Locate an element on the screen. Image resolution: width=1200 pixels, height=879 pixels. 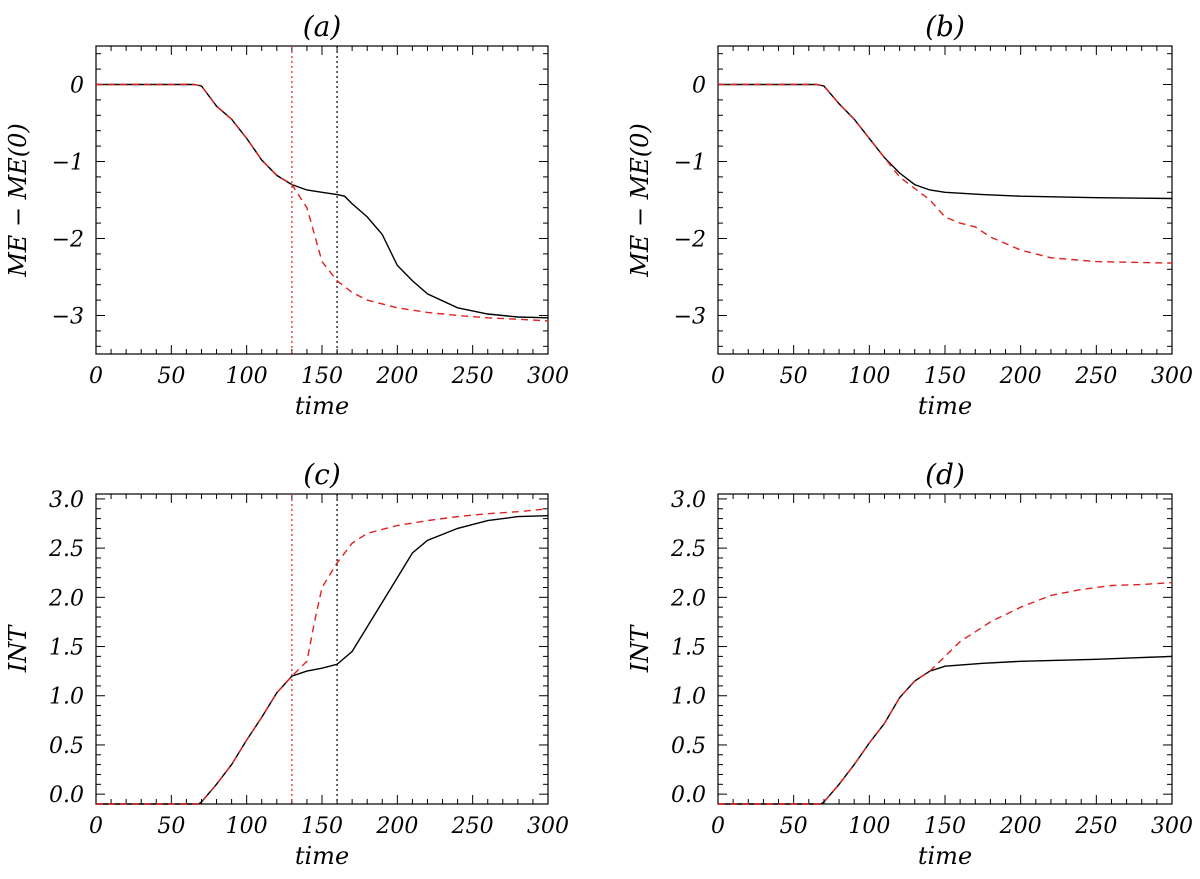
panel-title: (a) is located at coordinates (322, 26).